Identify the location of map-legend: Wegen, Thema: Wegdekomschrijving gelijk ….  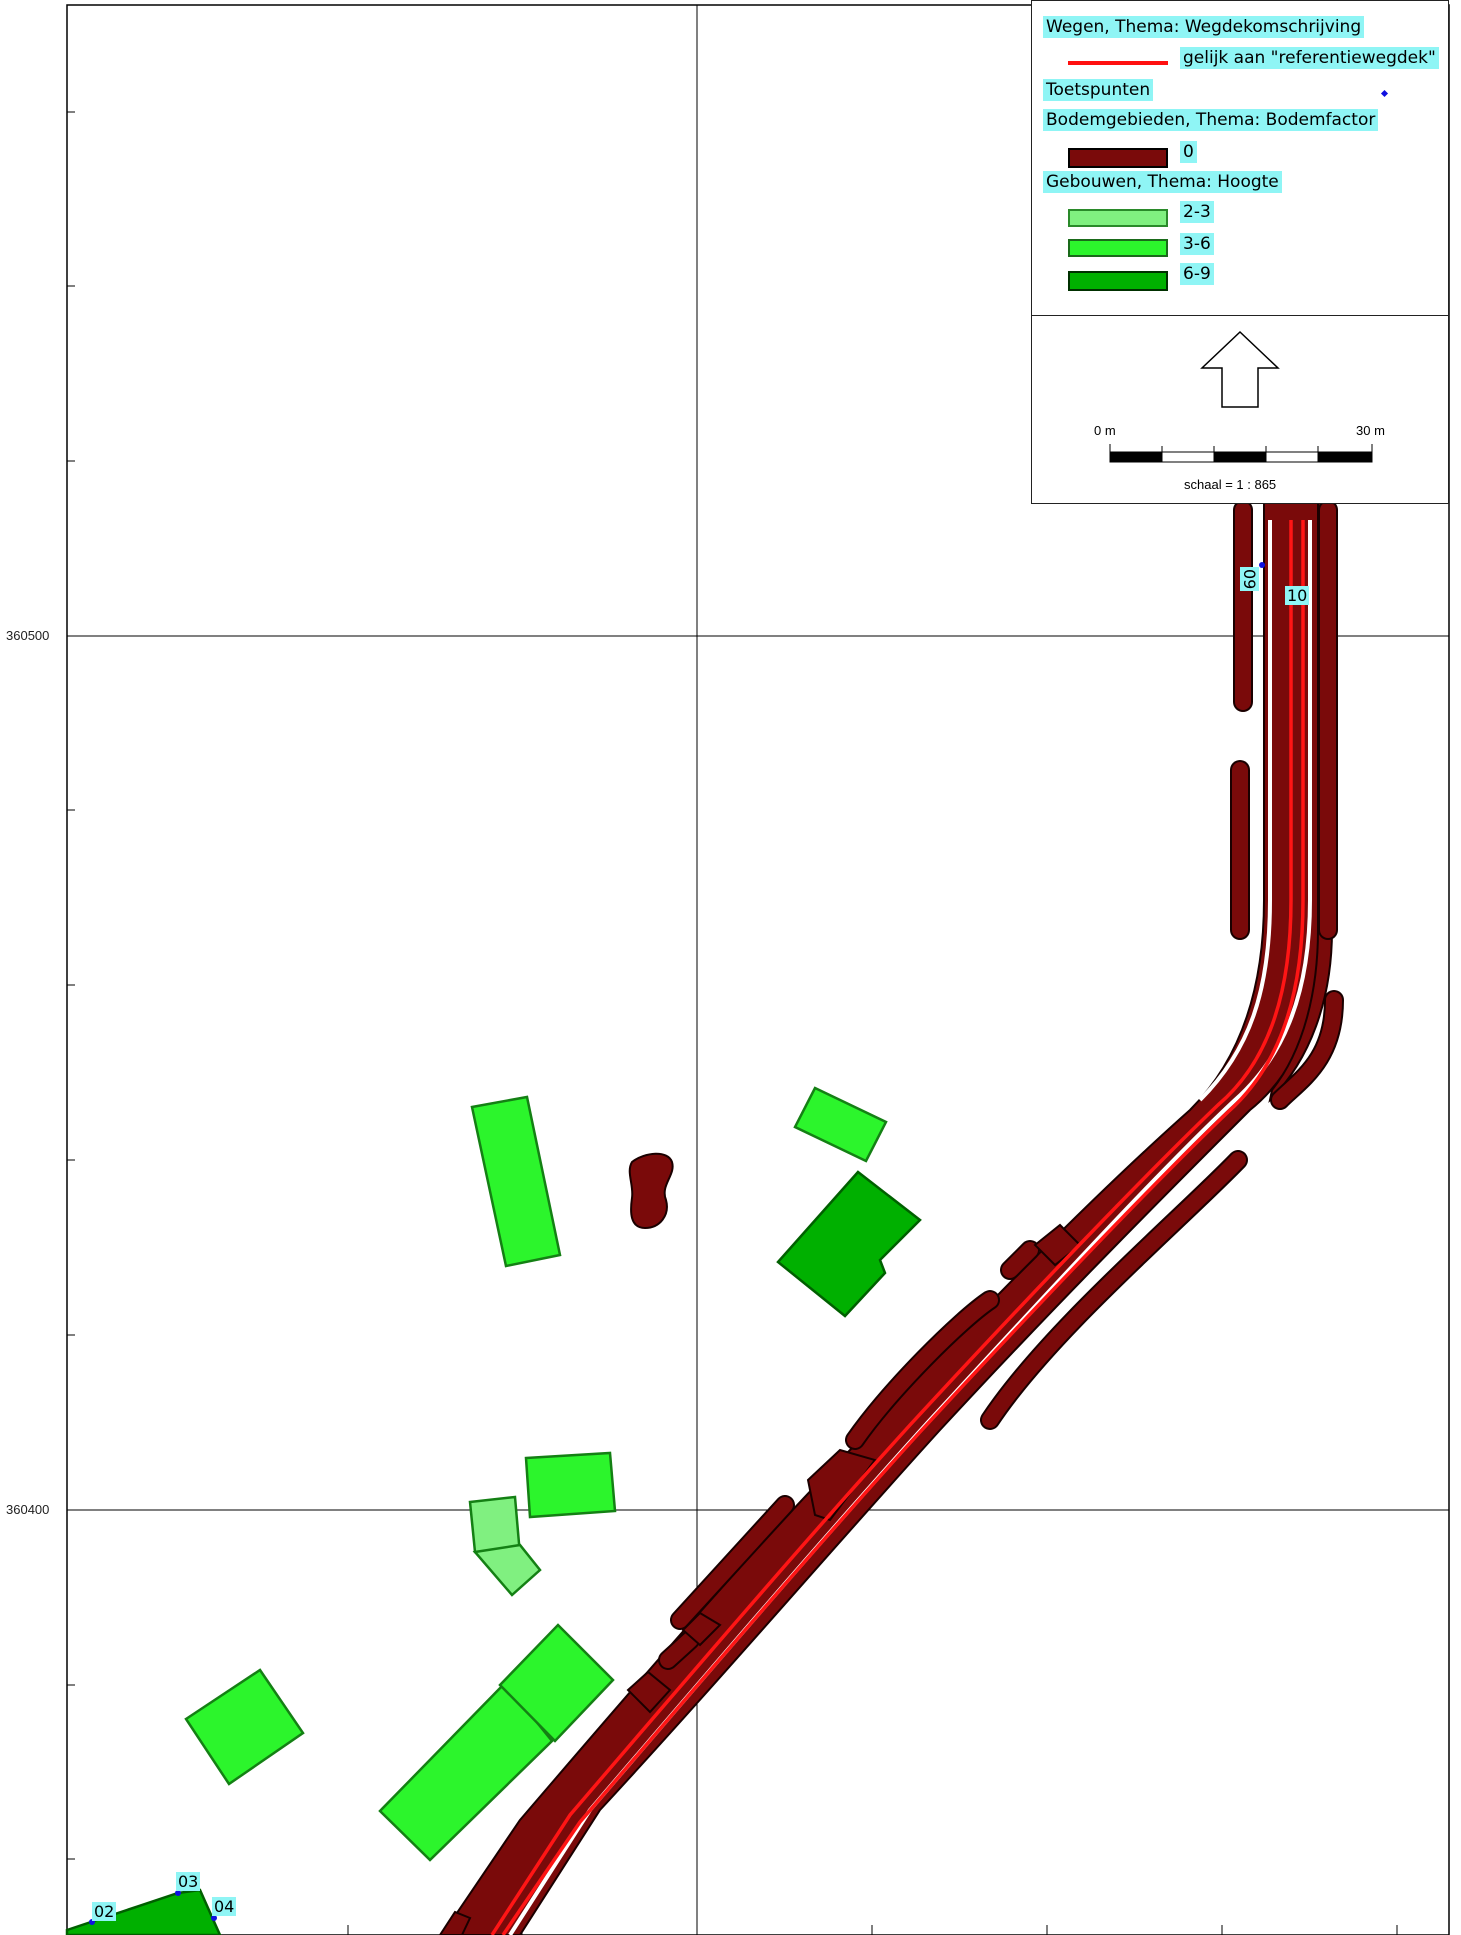
(1240, 252).